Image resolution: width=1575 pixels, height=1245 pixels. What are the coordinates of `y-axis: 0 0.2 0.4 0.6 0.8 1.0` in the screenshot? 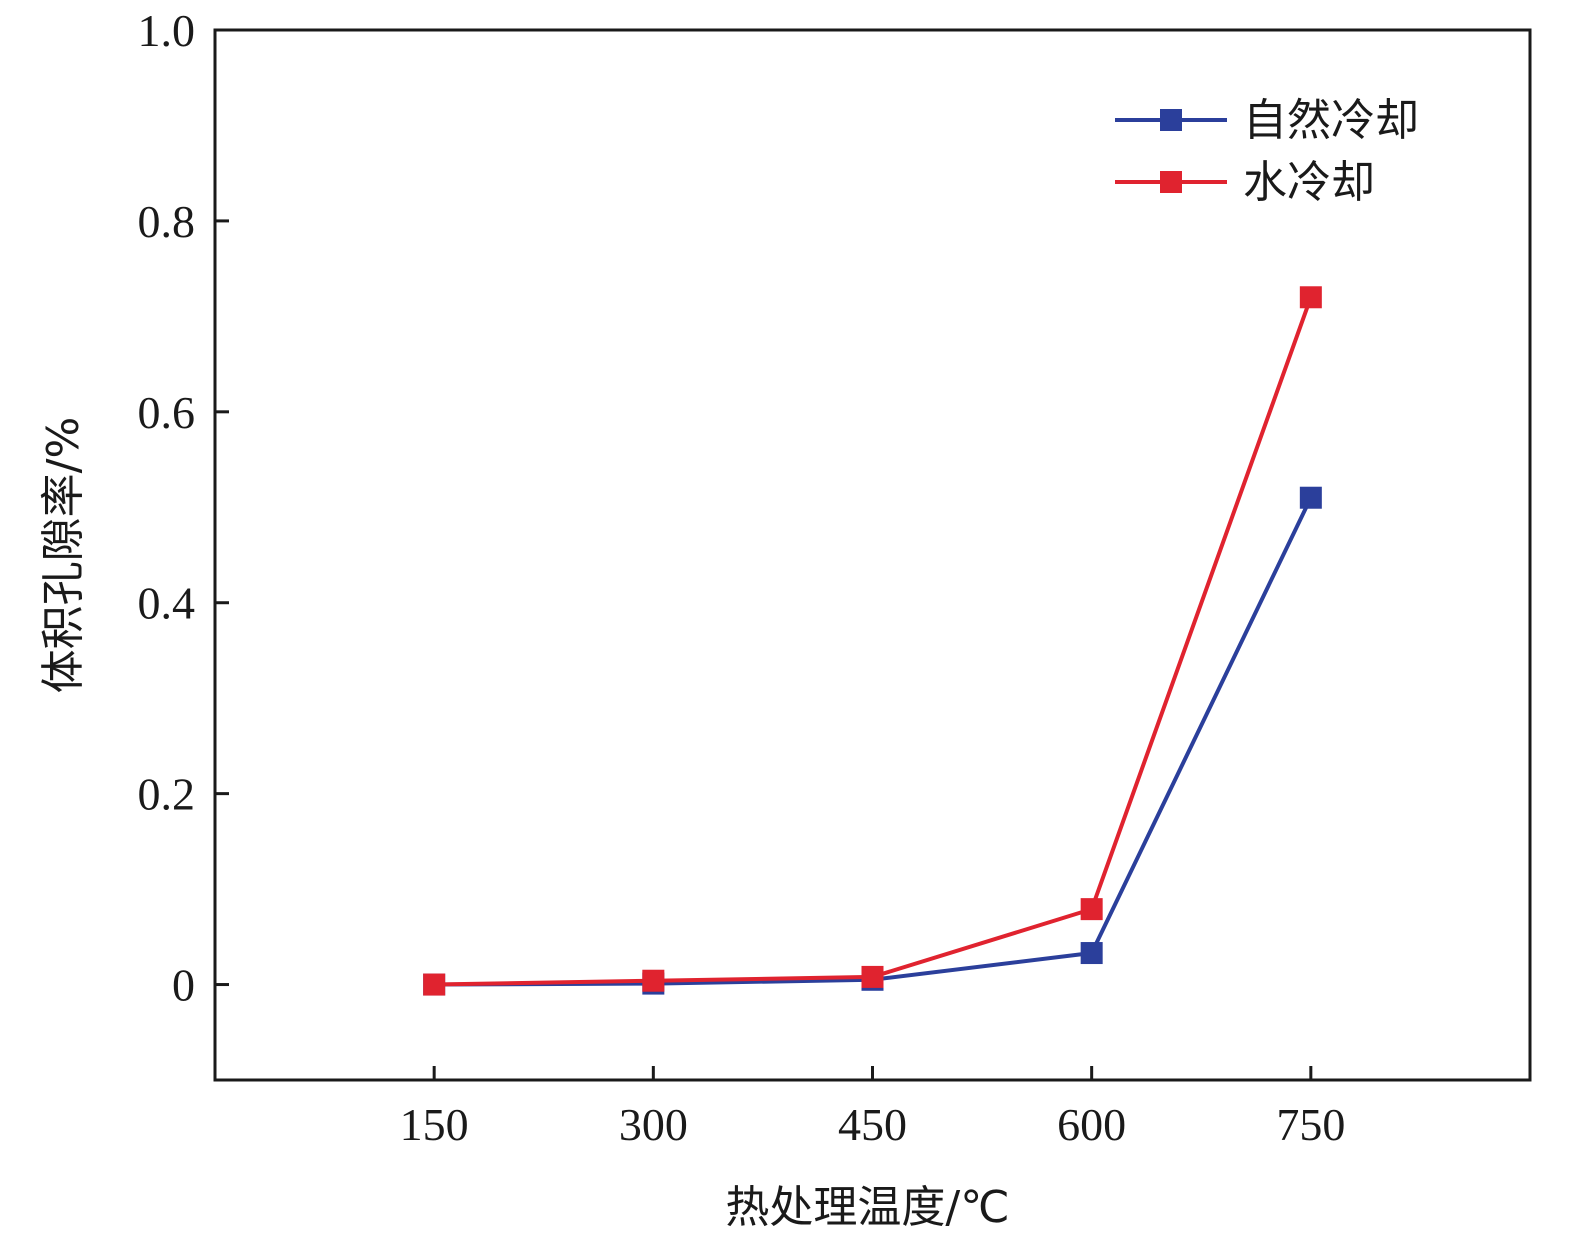 It's located at (183, 508).